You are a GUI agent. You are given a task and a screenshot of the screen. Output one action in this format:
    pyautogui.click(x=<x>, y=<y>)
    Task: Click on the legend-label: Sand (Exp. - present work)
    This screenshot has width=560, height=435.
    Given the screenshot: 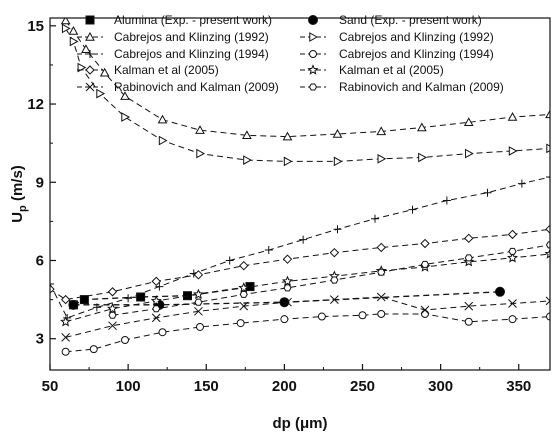 What is the action you would take?
    pyautogui.click(x=410, y=20)
    